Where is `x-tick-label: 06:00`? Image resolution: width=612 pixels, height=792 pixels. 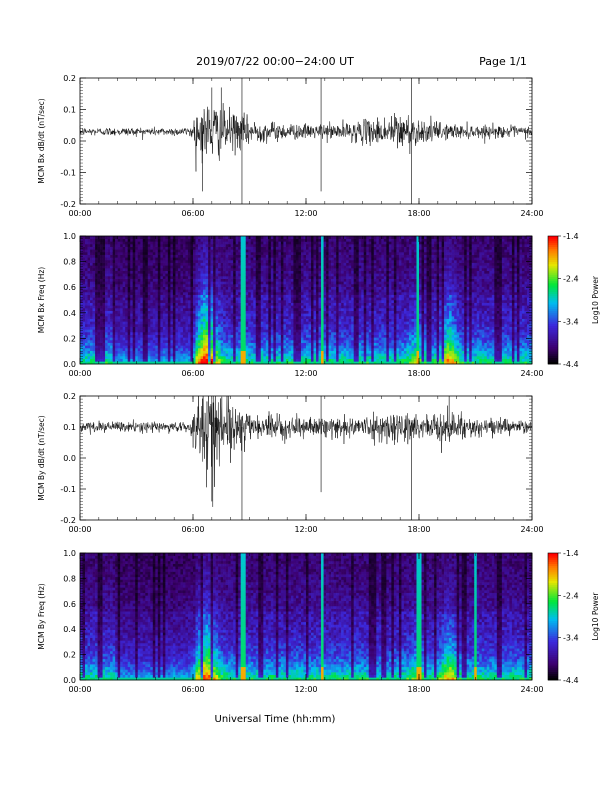
x-tick-label: 06:00 is located at coordinates (192, 213).